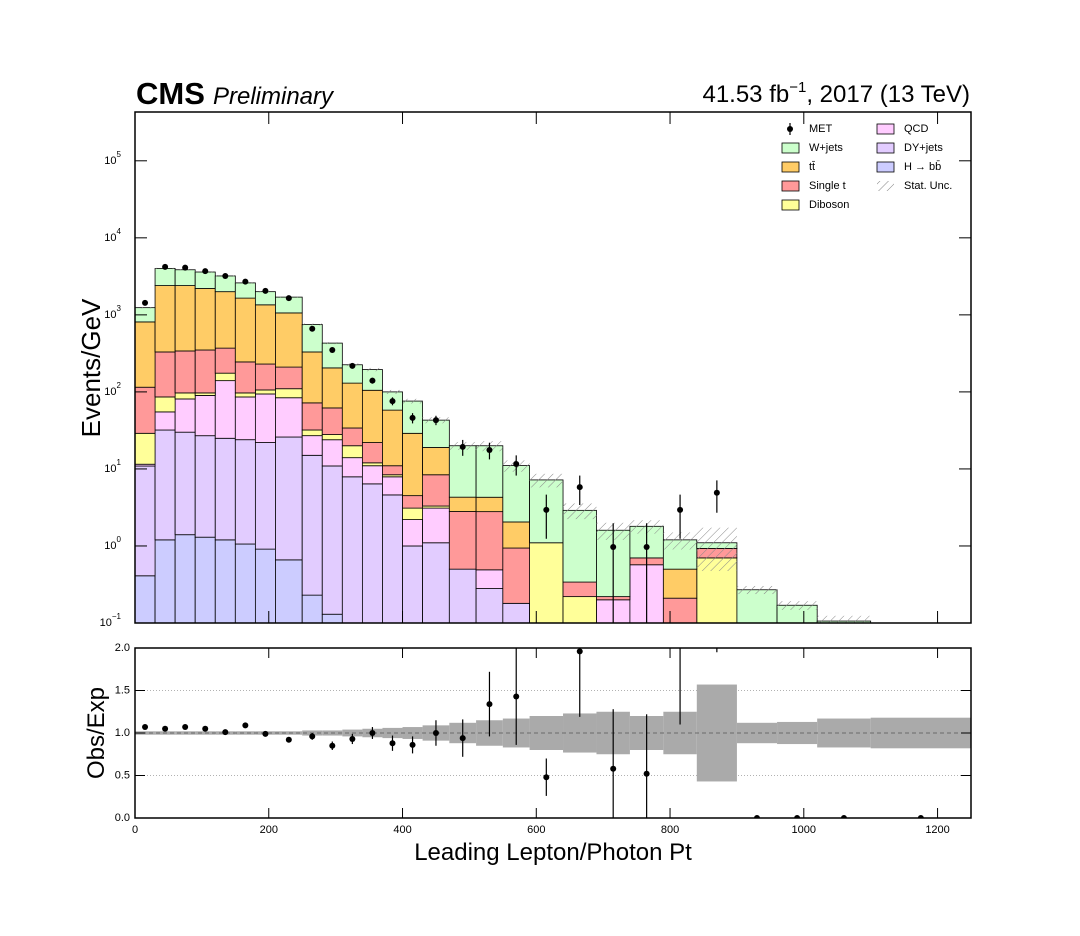  What do you see at coordinates (274, 96) in the screenshot?
I see `status: Preliminary` at bounding box center [274, 96].